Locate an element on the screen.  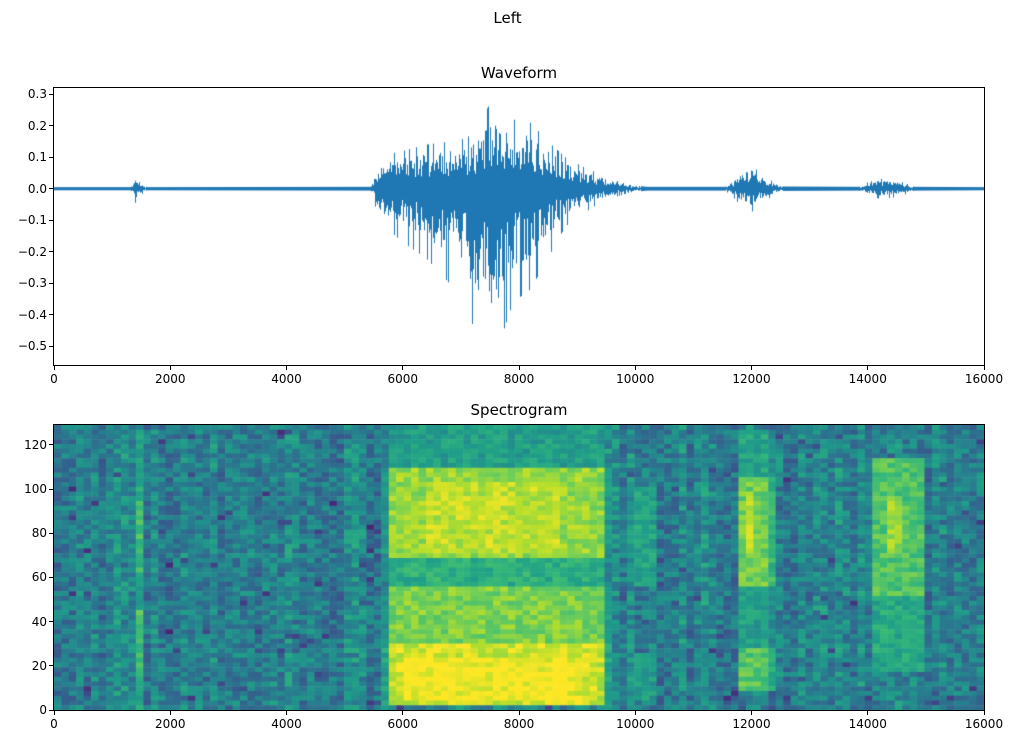
y-tick-label: −0.4 is located at coordinates (32, 314).